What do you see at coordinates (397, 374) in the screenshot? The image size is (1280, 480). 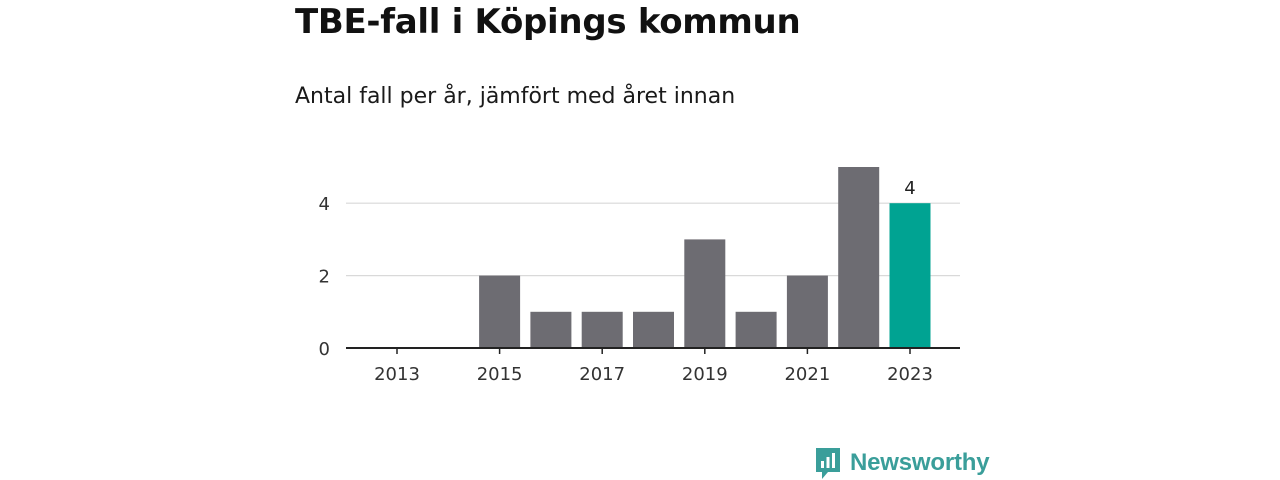 I see `x-tick-label: 2013` at bounding box center [397, 374].